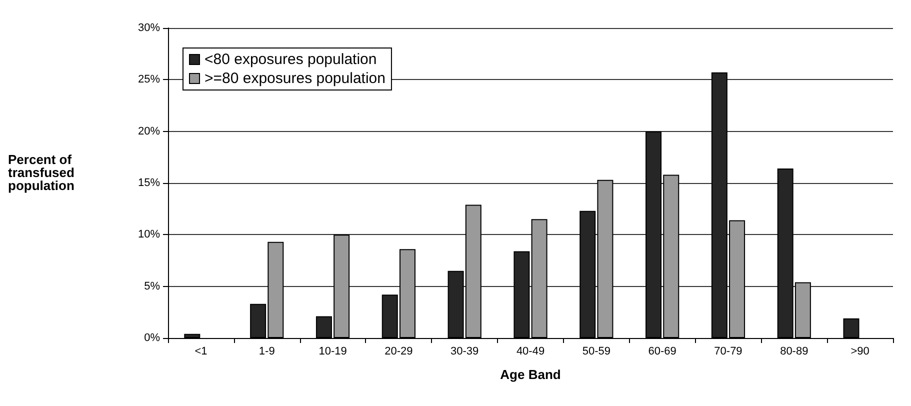  I want to click on legend-label: >=80 exposures population, so click(295, 78).